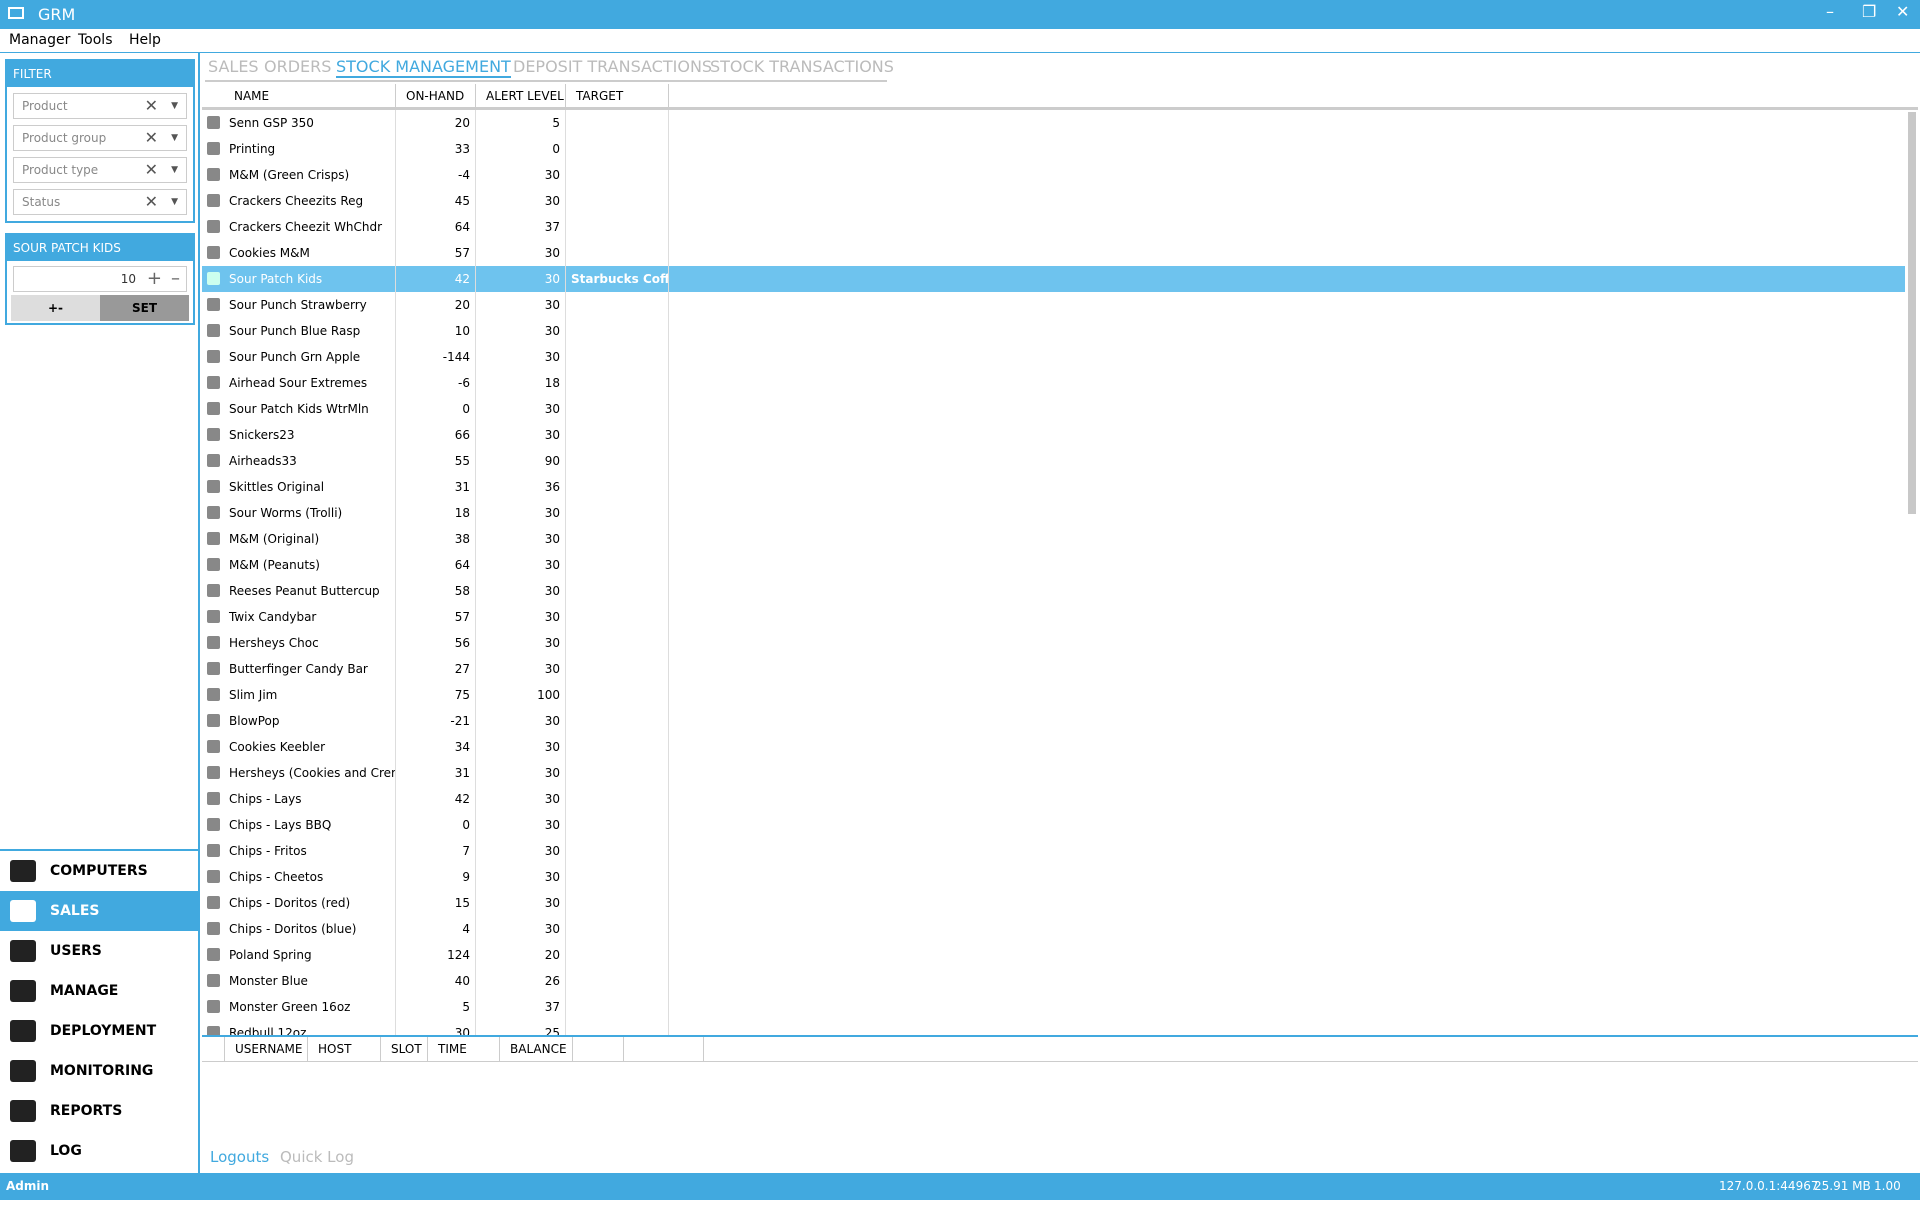 Image resolution: width=1920 pixels, height=1227 pixels. What do you see at coordinates (548, 695) in the screenshot?
I see `cell-text: 100` at bounding box center [548, 695].